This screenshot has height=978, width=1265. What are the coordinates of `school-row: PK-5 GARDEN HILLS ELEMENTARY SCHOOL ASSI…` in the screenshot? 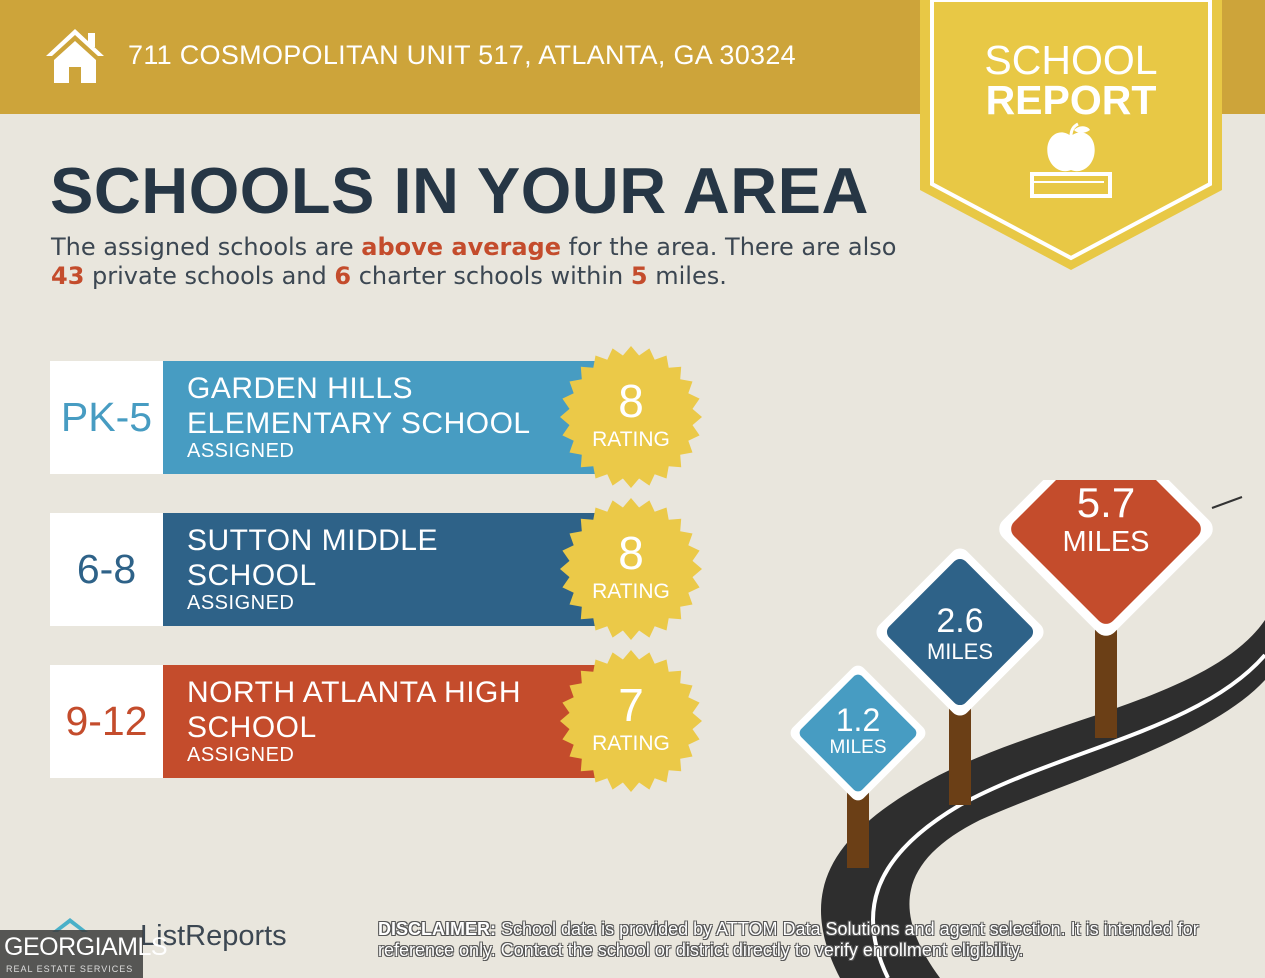 It's located at (330, 417).